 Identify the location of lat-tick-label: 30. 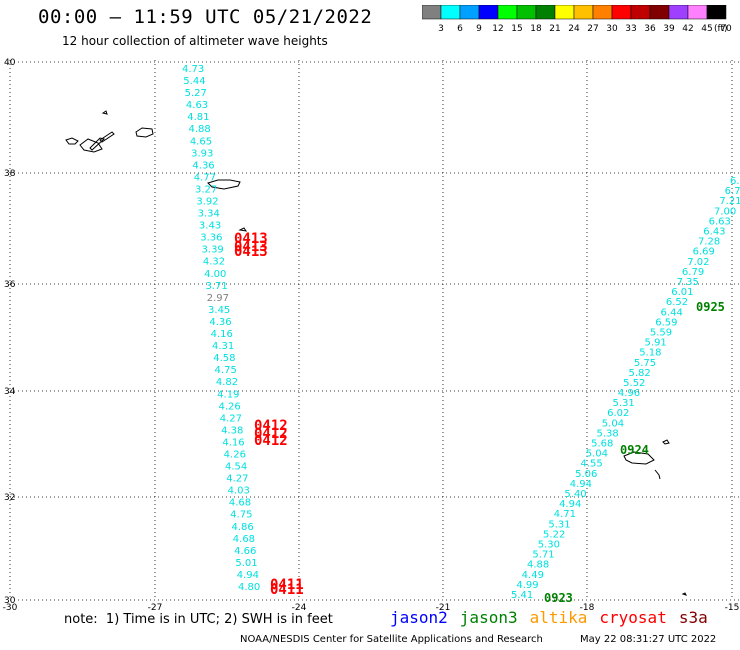
(10, 601).